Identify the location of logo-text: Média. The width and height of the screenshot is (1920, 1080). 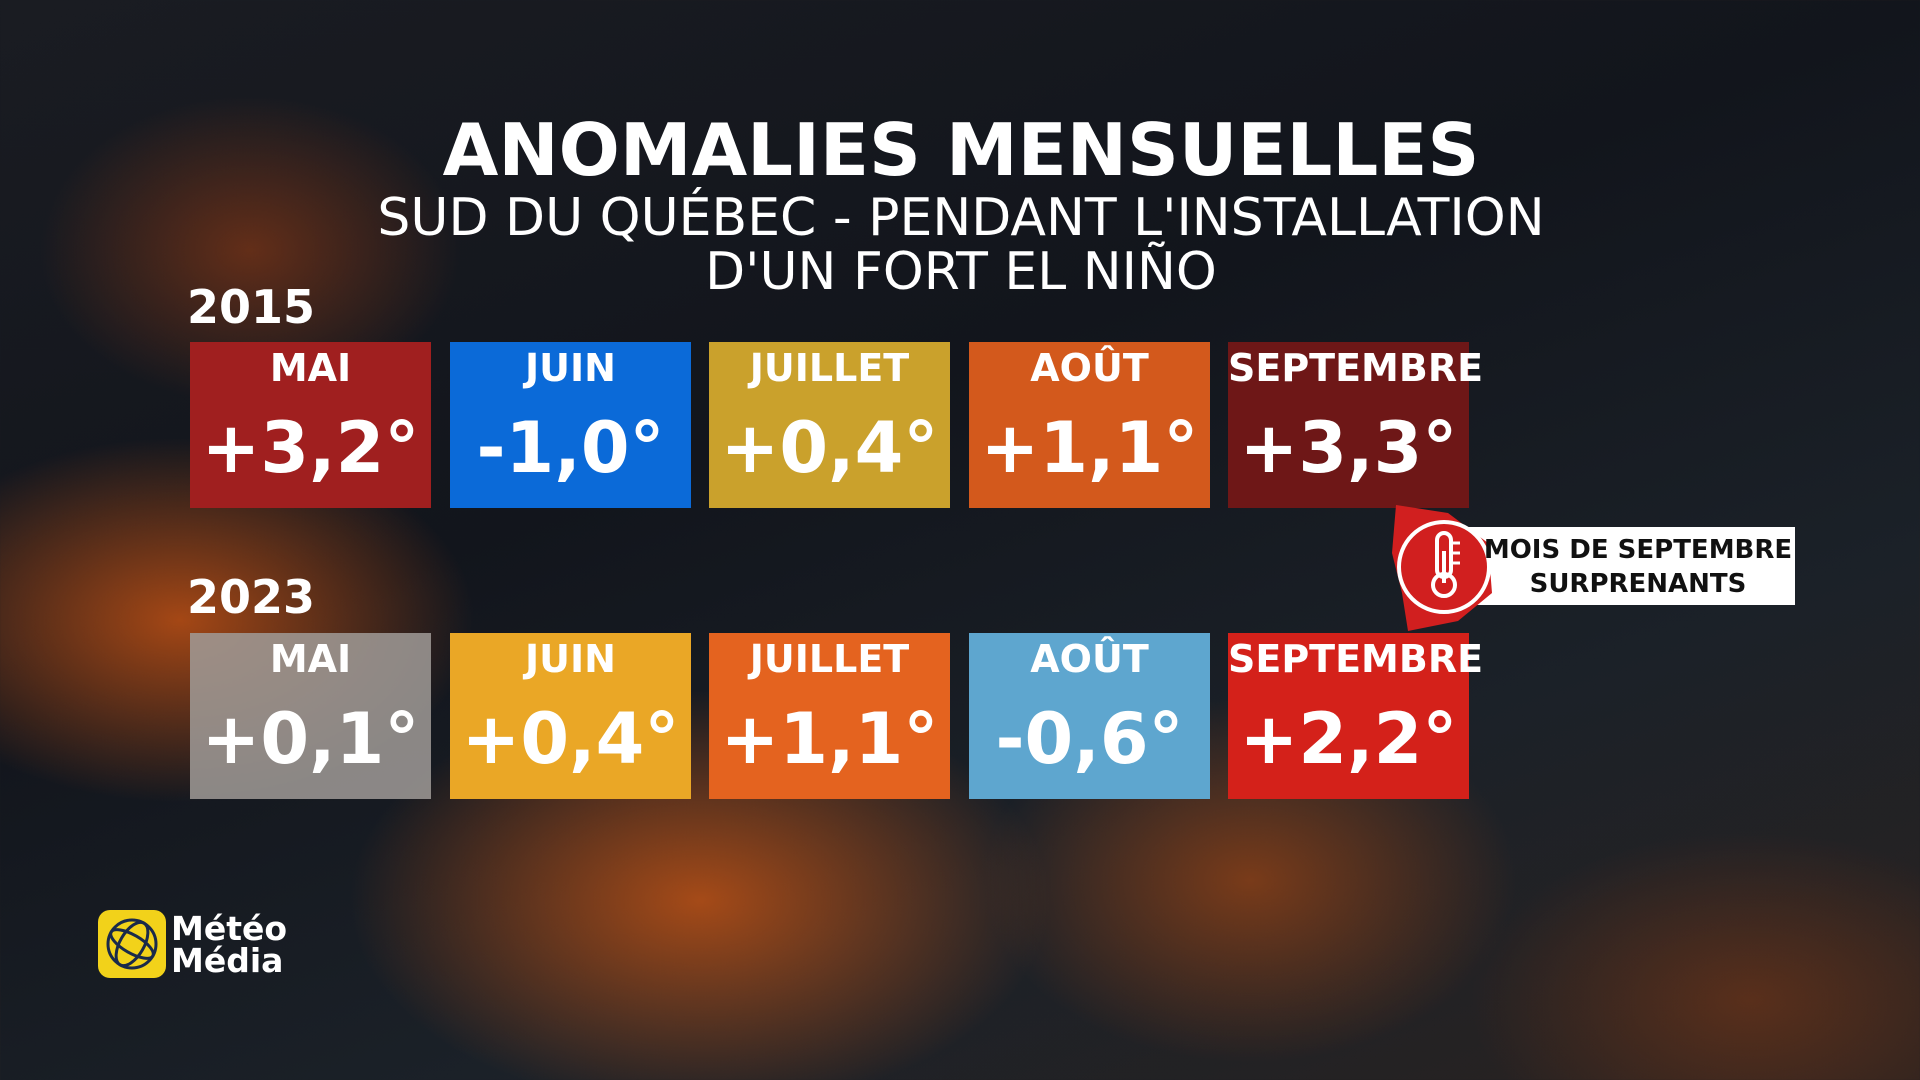
(227, 960).